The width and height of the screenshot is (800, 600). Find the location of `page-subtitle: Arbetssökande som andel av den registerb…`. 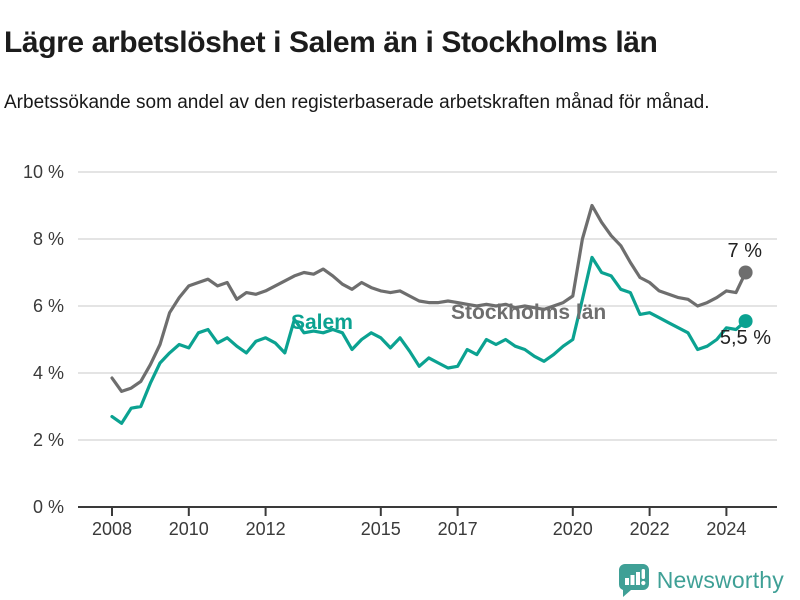

page-subtitle: Arbetssökande som andel av den registerb… is located at coordinates (357, 102).